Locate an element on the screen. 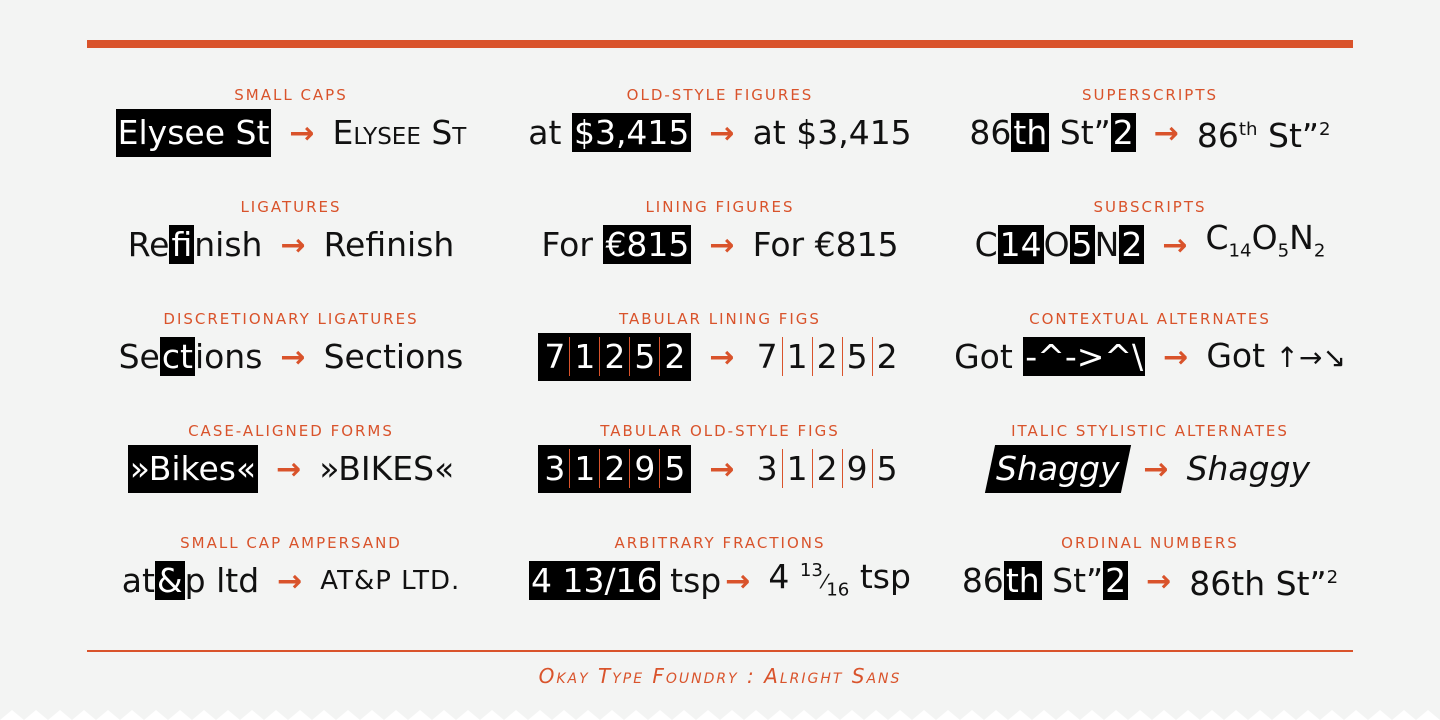 The image size is (1440, 720). after-sample: For €815 is located at coordinates (825, 244).